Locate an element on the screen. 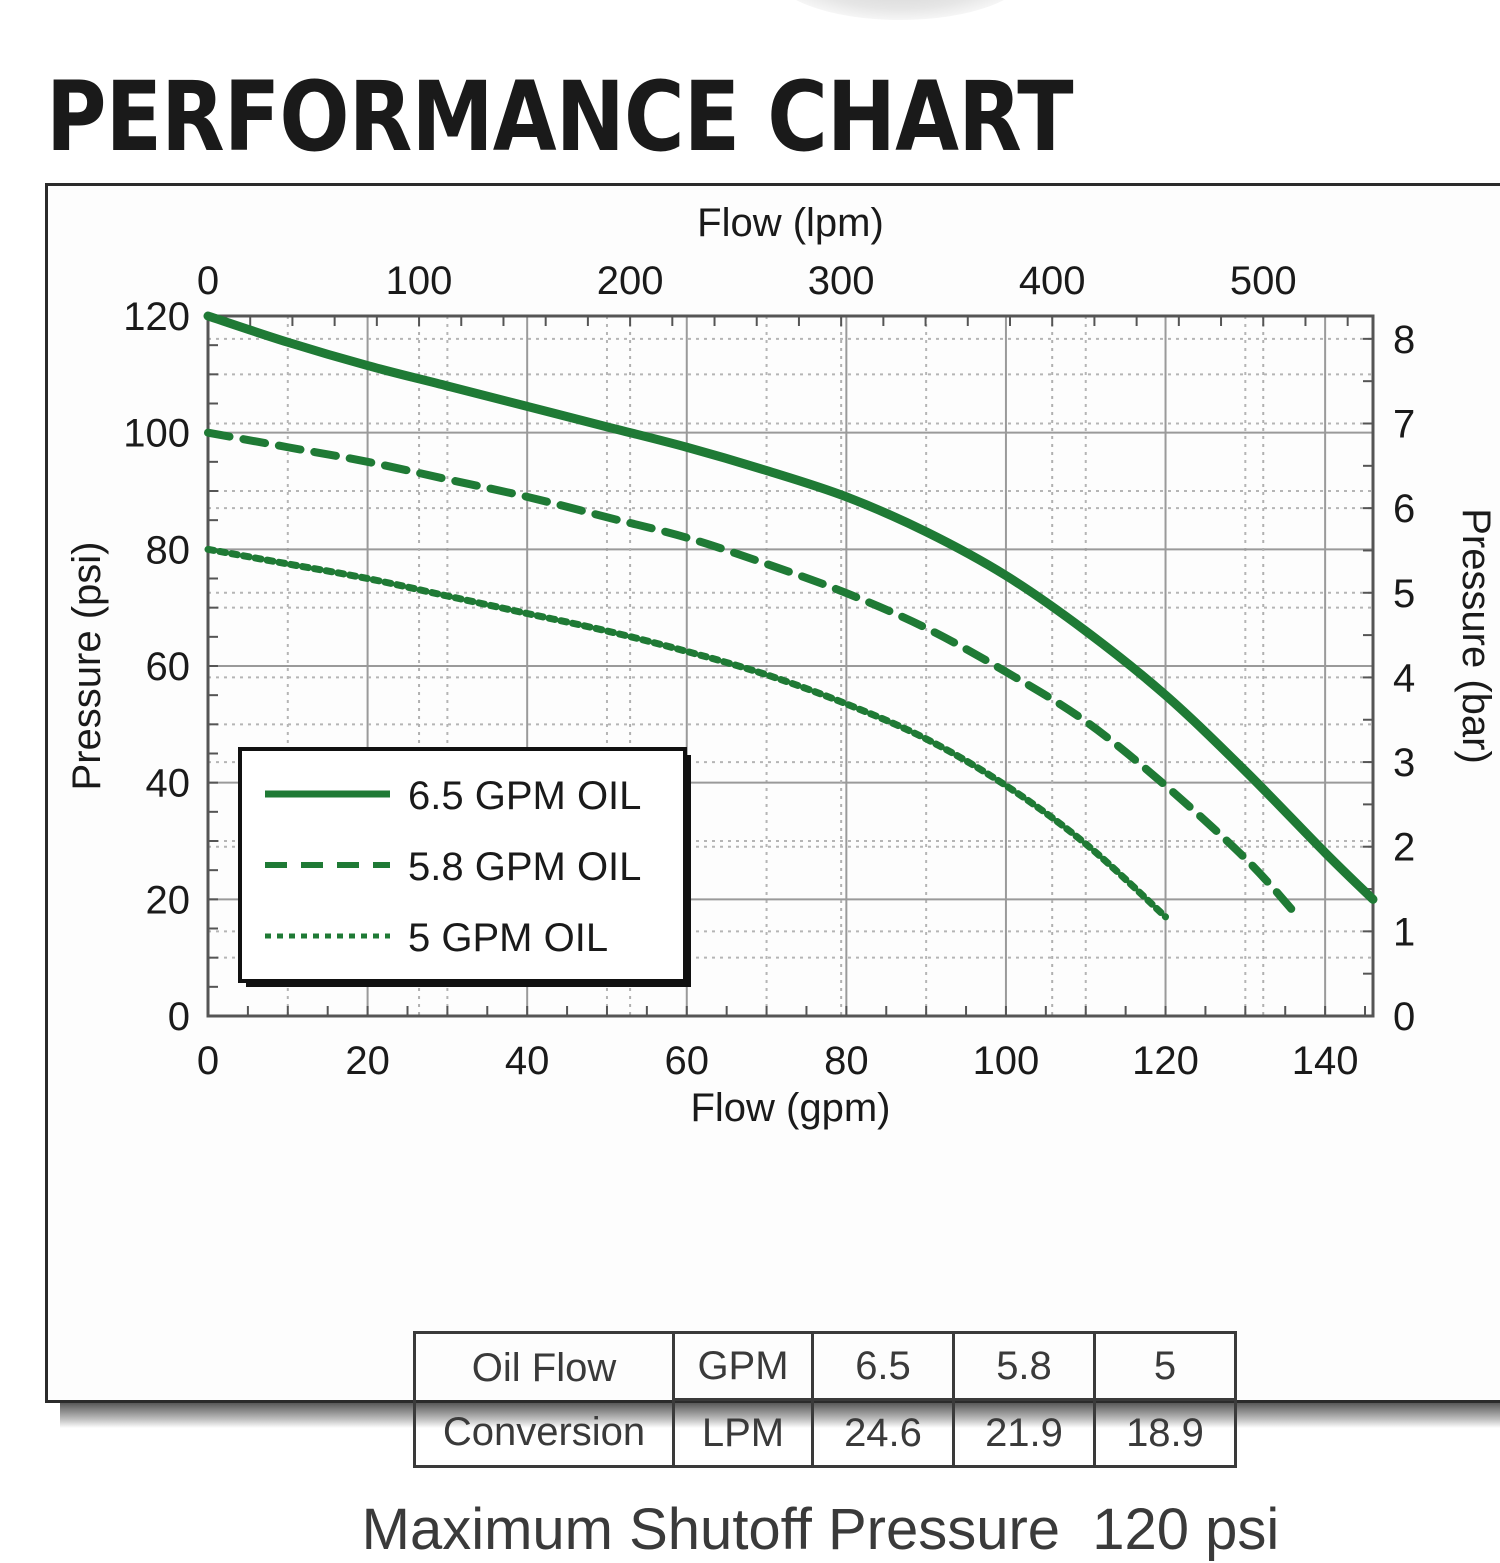 This screenshot has width=1500, height=1563. top-x-tick-label: 100 is located at coordinates (419, 281).